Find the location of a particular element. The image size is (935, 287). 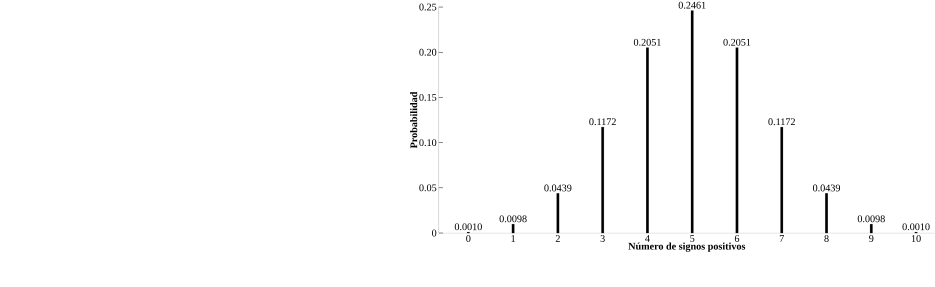

x-tick-label: 0 is located at coordinates (468, 238).